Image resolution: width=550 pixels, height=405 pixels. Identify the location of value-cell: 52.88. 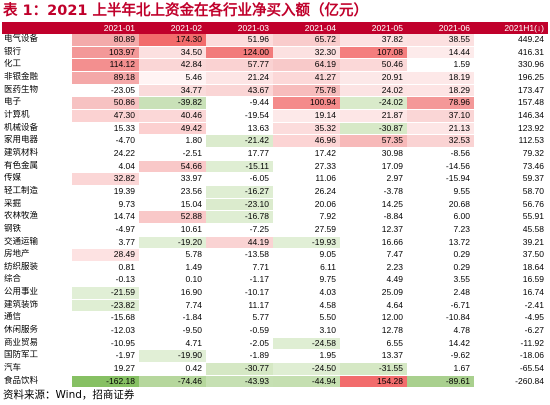
(172, 217).